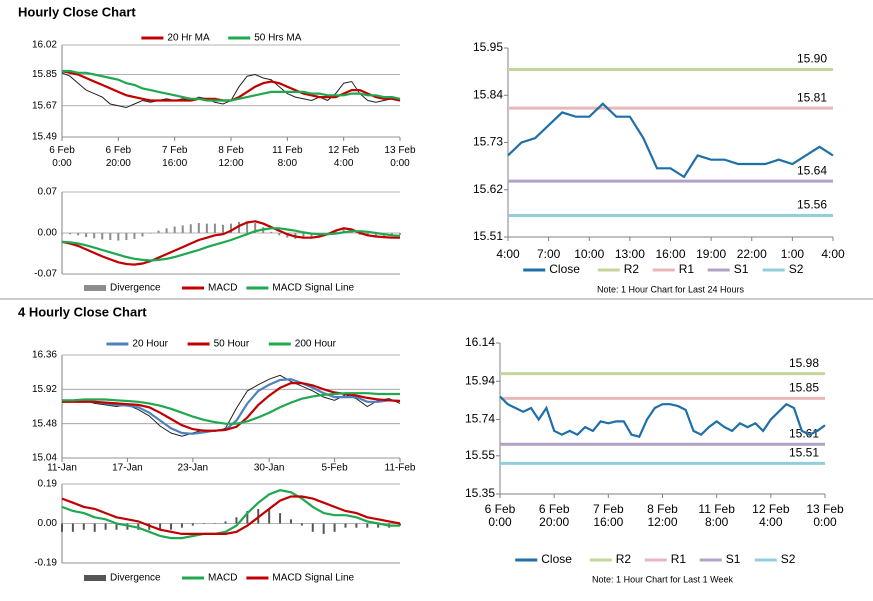 This screenshot has width=873, height=601. I want to click on x-tick-label: 7:00, so click(549, 254).